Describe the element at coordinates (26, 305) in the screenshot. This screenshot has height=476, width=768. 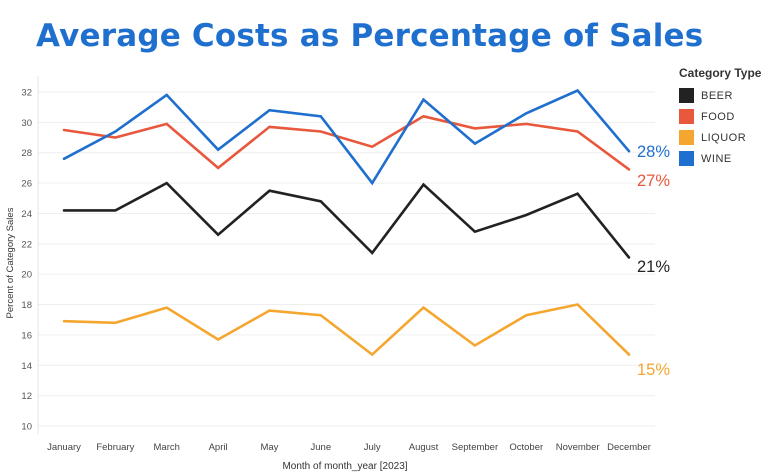
I see `y-tick-label: 18` at that location.